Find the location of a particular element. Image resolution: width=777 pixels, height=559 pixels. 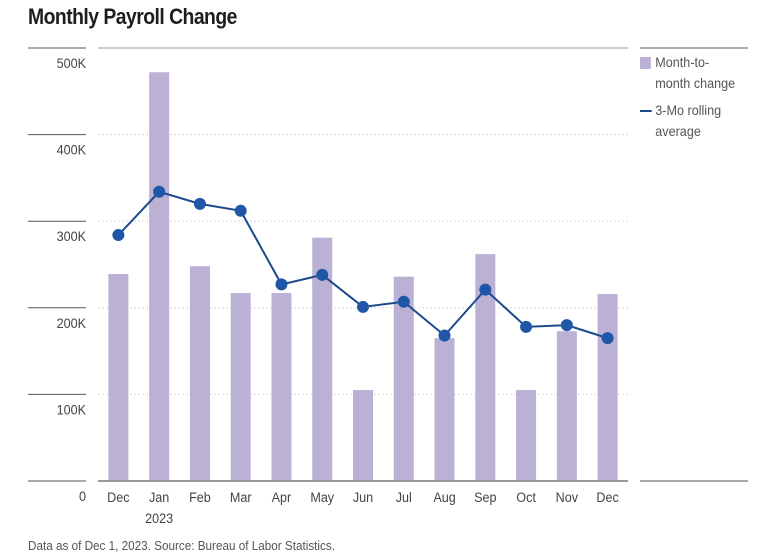

y-tick-label: 0 is located at coordinates (82, 496).